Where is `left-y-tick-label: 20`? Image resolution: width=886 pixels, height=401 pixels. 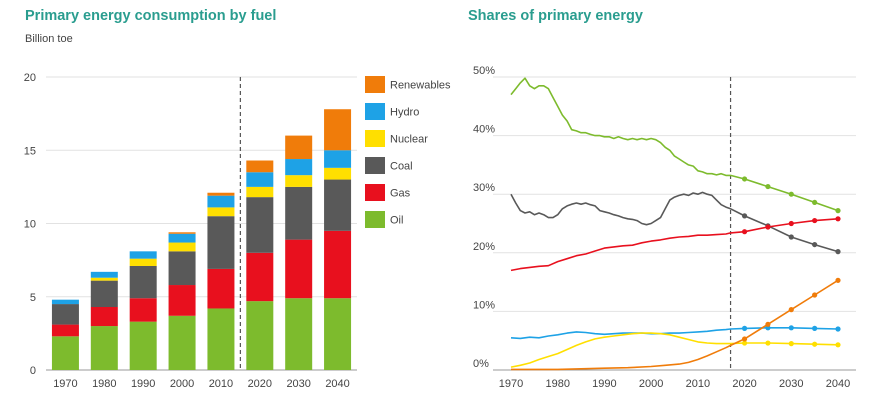
left-y-tick-label: 20 is located at coordinates (30, 78).